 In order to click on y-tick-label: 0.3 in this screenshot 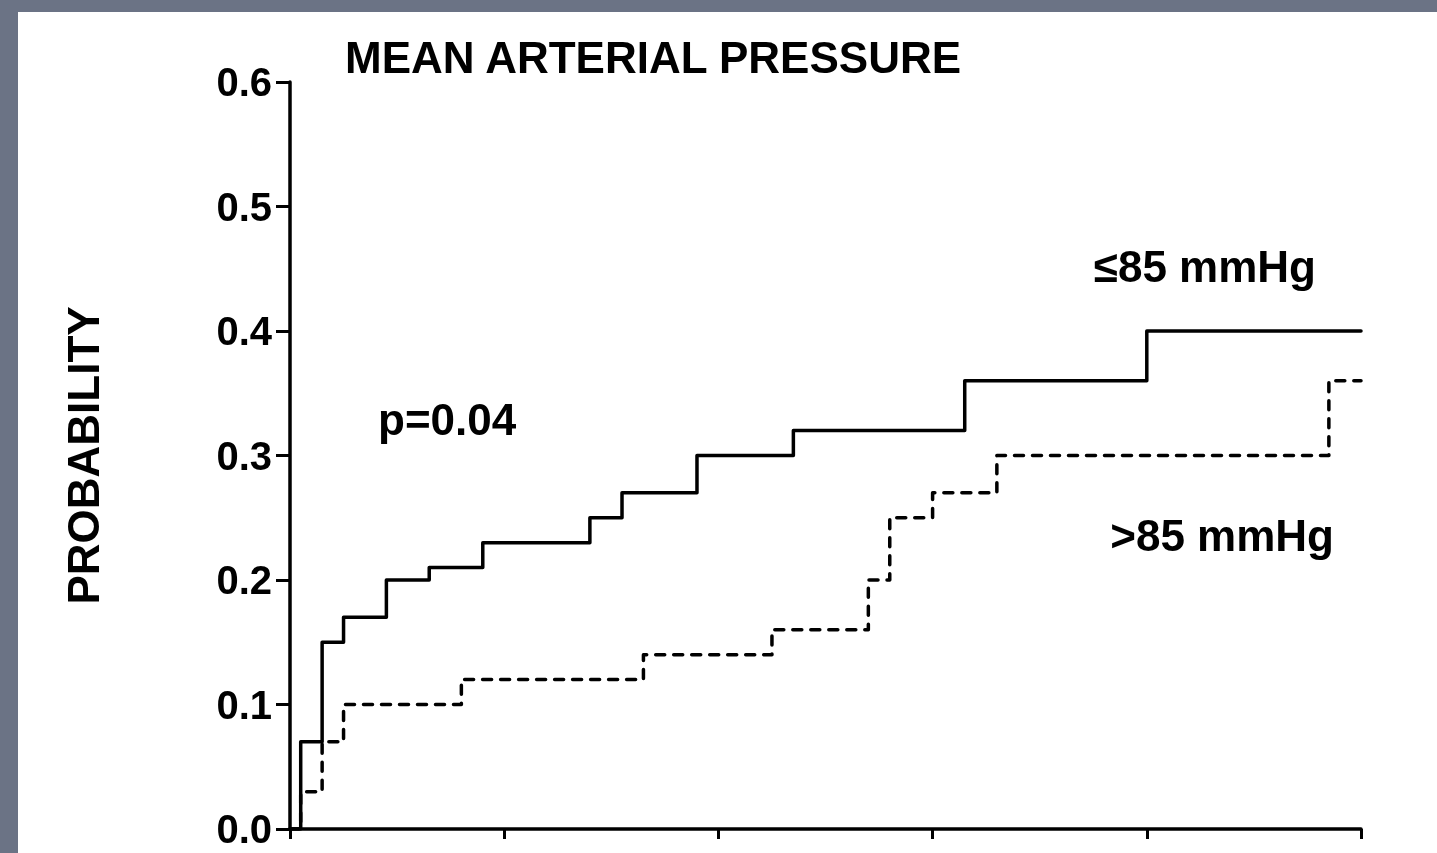, I will do `click(244, 455)`.